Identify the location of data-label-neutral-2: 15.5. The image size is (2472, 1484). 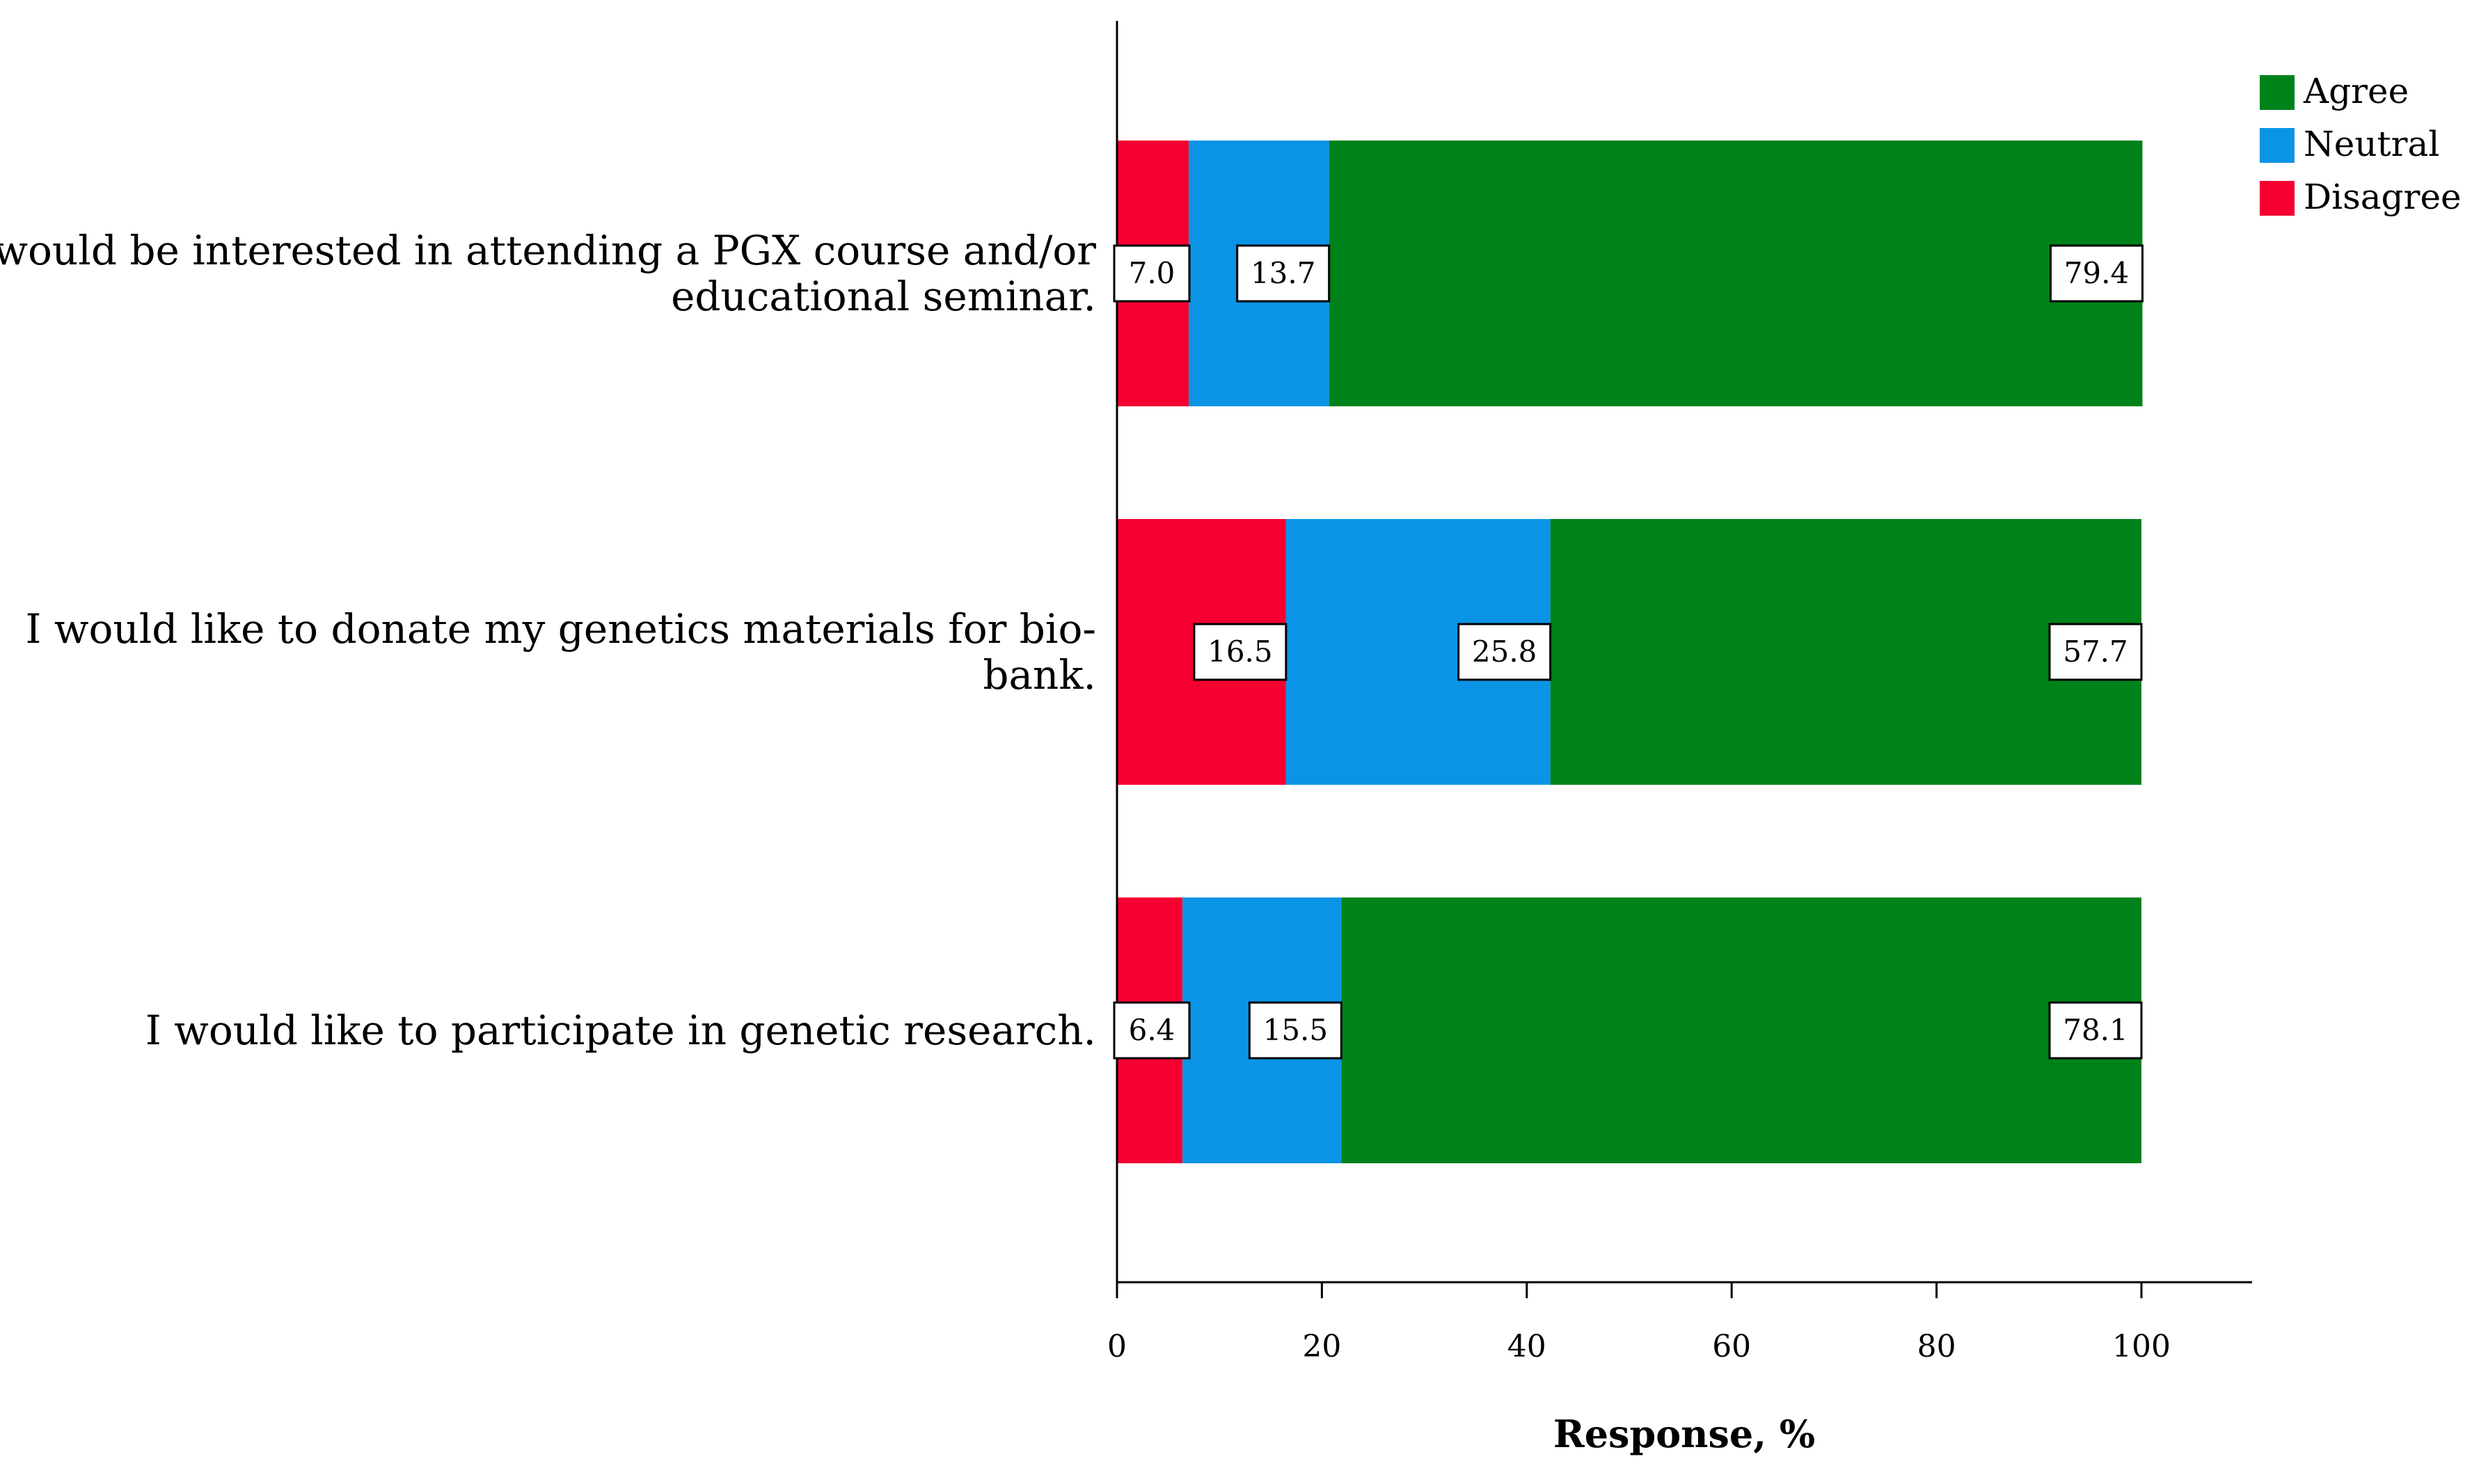
(1295, 1030).